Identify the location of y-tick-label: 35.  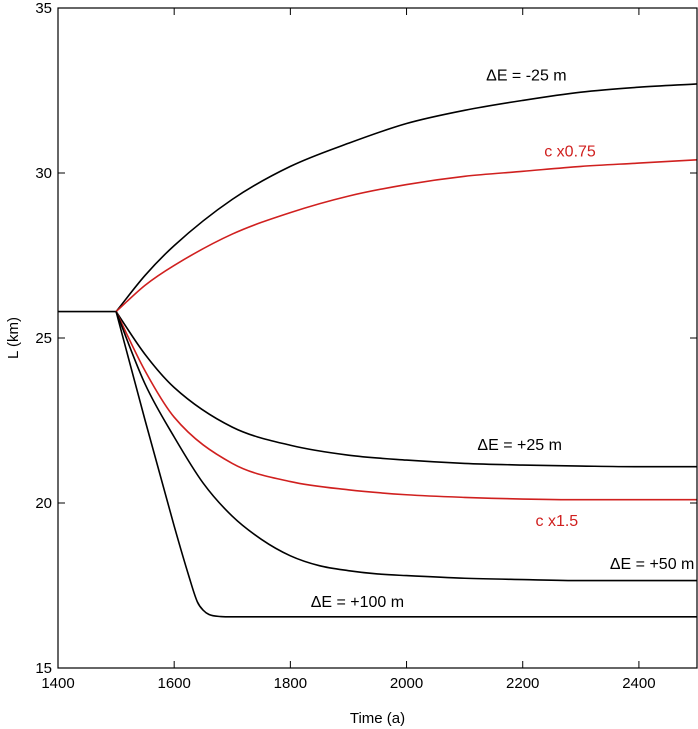
(43, 8).